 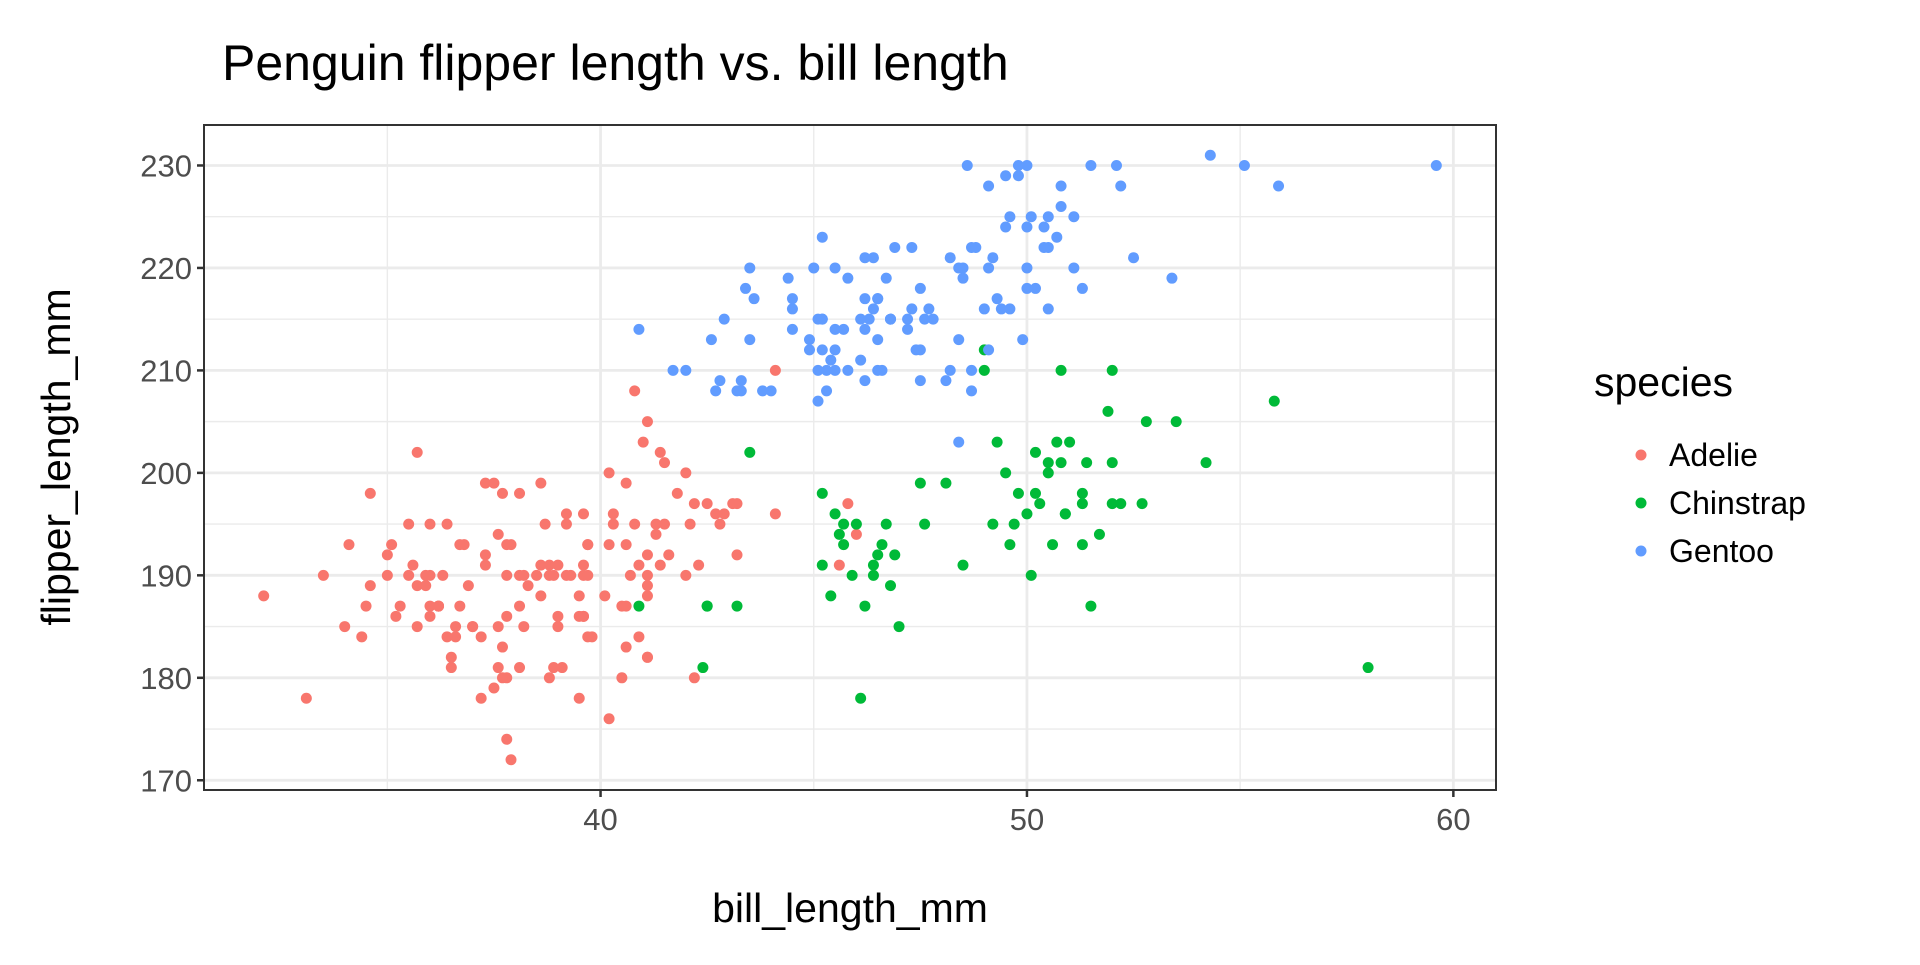 What do you see at coordinates (166, 780) in the screenshot?
I see `y-tick-label: 170` at bounding box center [166, 780].